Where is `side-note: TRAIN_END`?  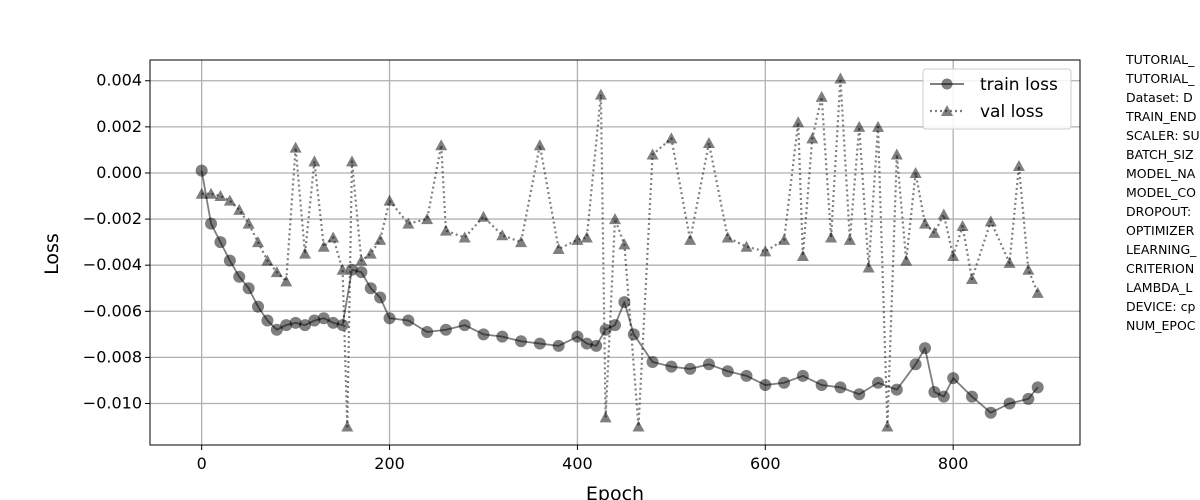
side-note: TRAIN_END is located at coordinates (1161, 116).